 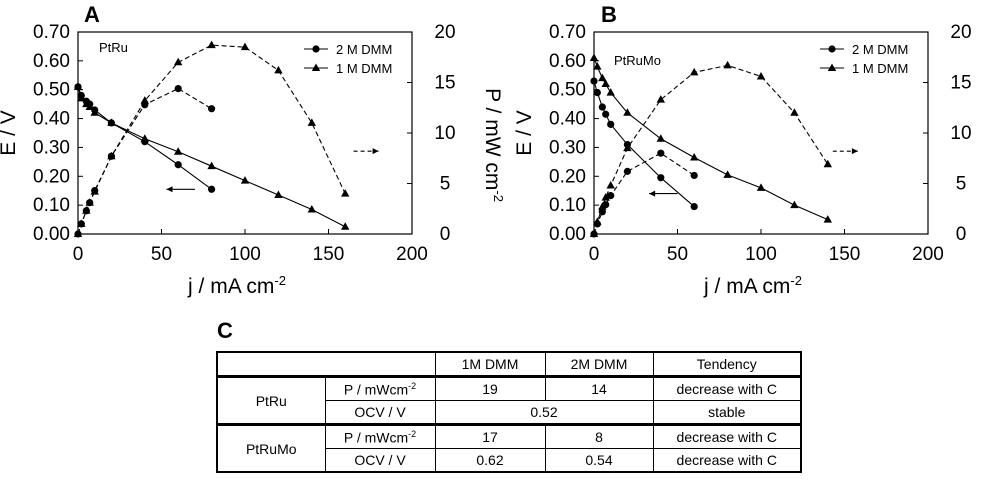 What do you see at coordinates (92, 14) in the screenshot?
I see `panel-letter: A` at bounding box center [92, 14].